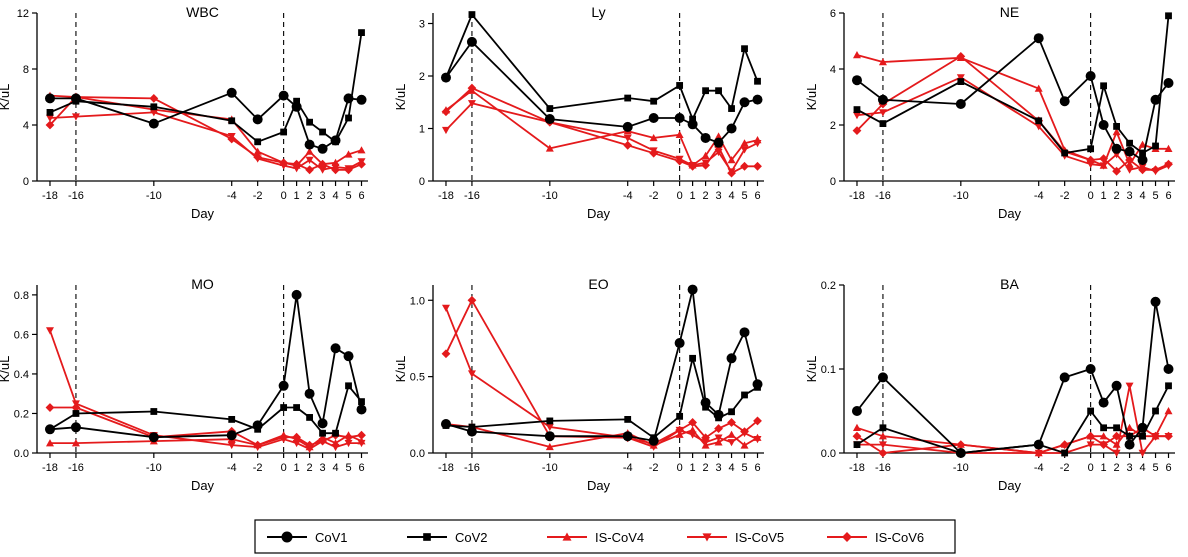 This screenshot has height=557, width=1188. Describe the element at coordinates (258, 196) in the screenshot. I see `x-tick-label: -2` at that location.